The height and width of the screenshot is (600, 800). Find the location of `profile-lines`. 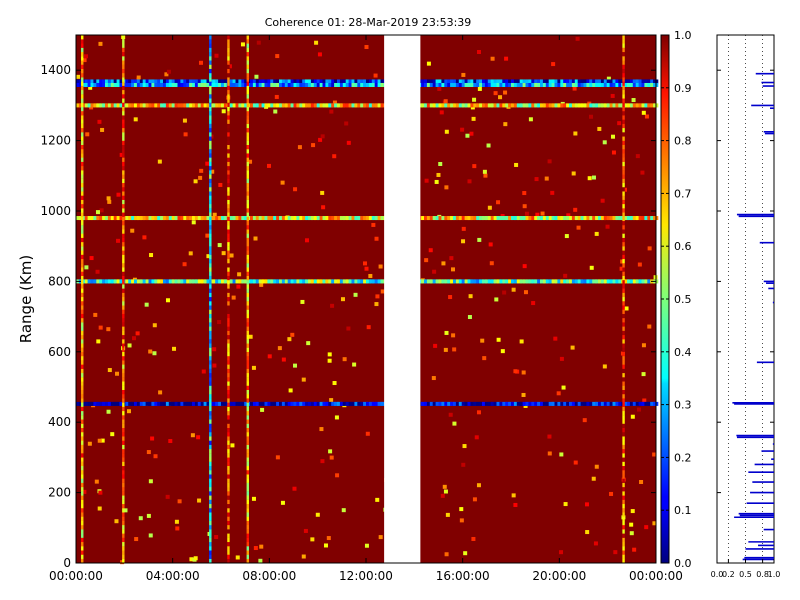

profile-lines is located at coordinates (753, 316).